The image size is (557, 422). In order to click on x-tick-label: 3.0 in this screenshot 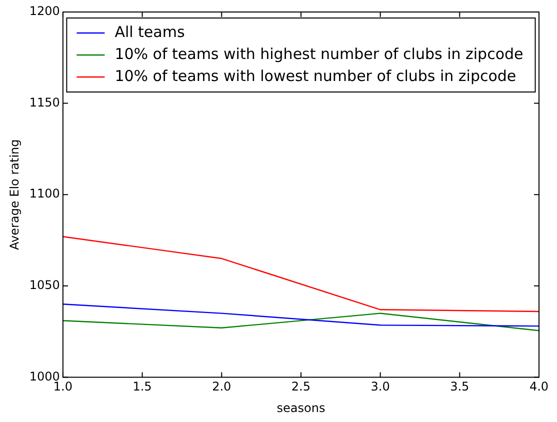, I will do `click(380, 387)`.